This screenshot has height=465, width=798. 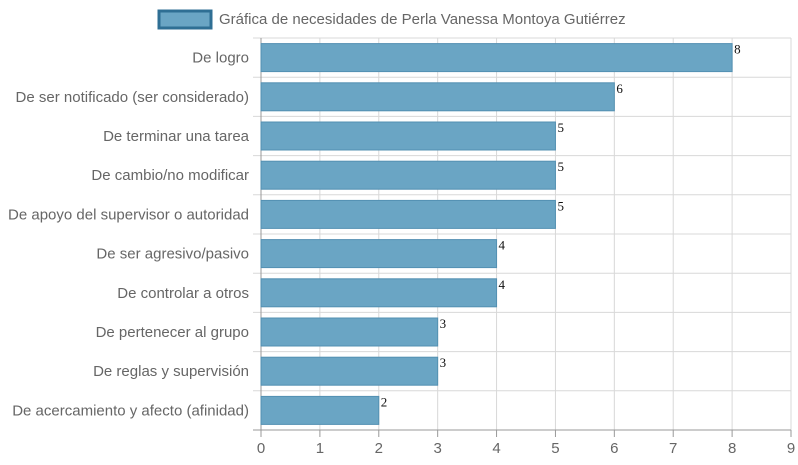 What do you see at coordinates (261, 448) in the screenshot?
I see `x-tick-label: 0` at bounding box center [261, 448].